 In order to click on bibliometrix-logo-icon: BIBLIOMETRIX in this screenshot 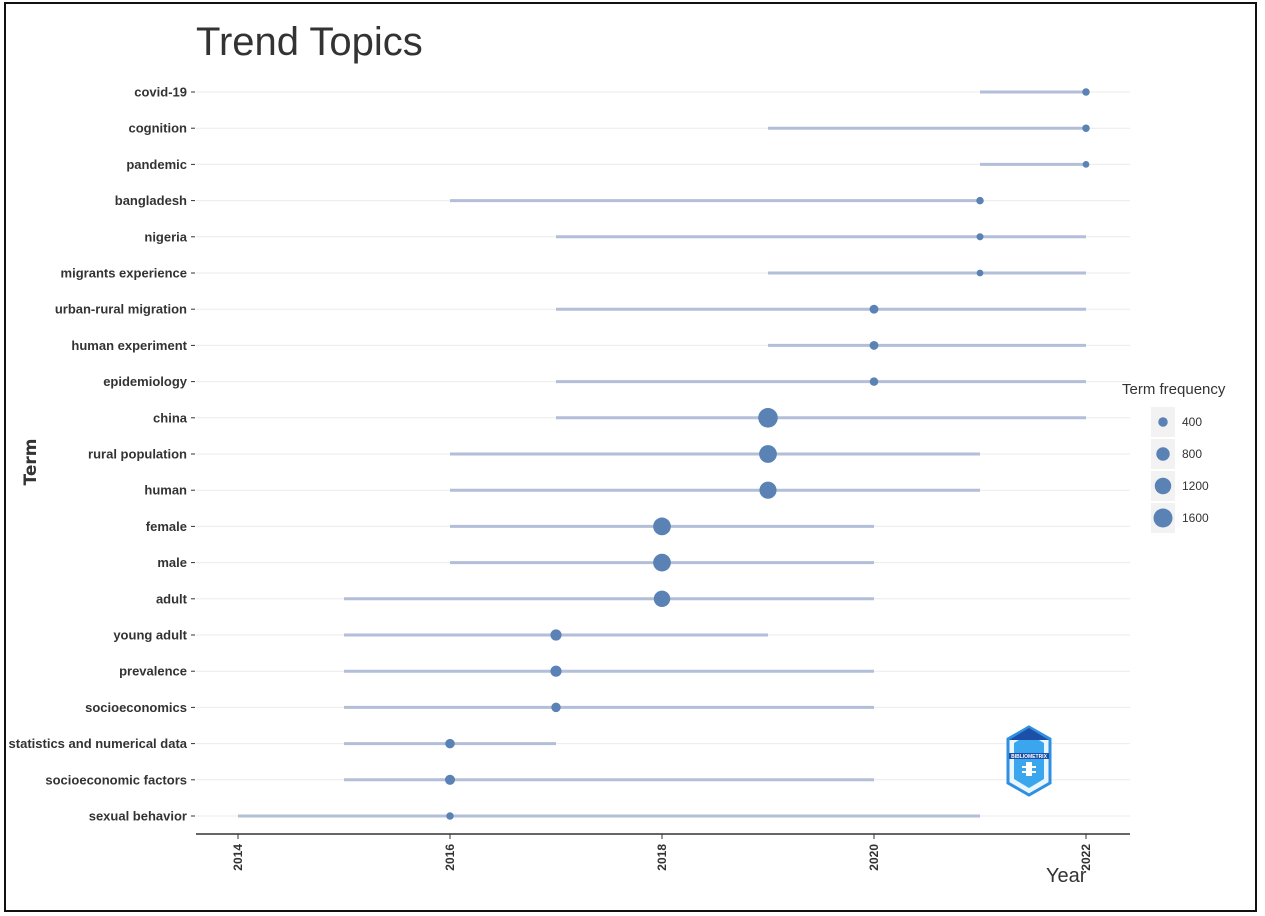, I will do `click(1029, 761)`.